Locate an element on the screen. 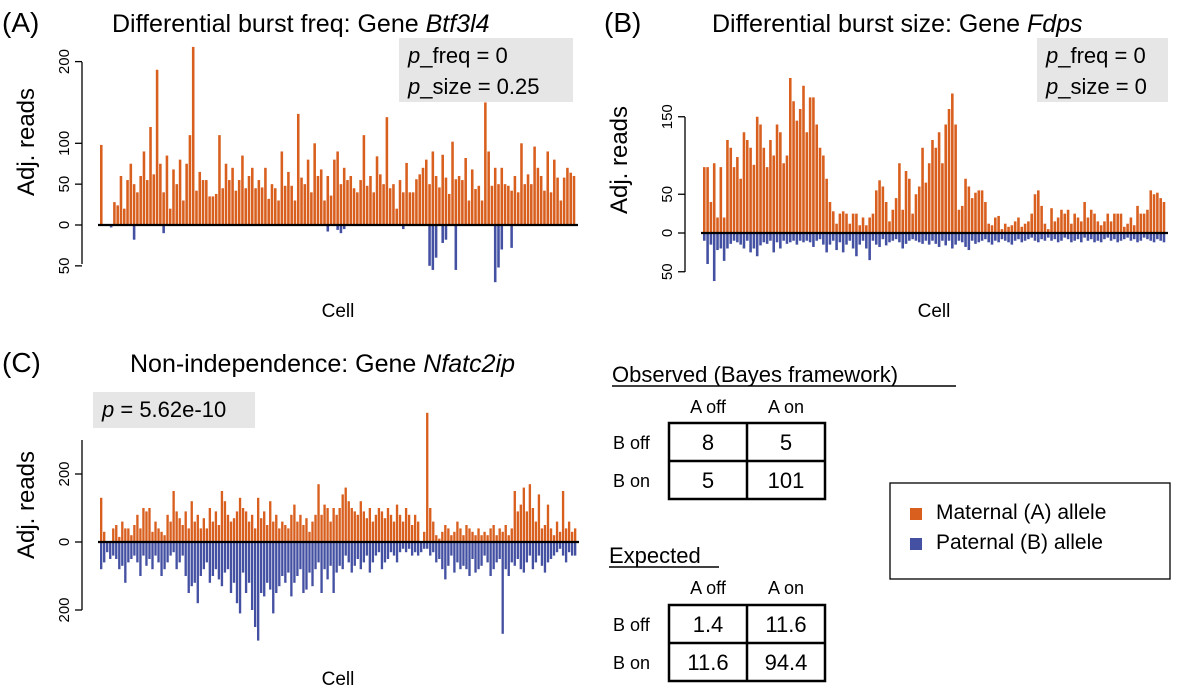 The width and height of the screenshot is (1180, 688). y-tick-label-b-3: 50 is located at coordinates (667, 271).